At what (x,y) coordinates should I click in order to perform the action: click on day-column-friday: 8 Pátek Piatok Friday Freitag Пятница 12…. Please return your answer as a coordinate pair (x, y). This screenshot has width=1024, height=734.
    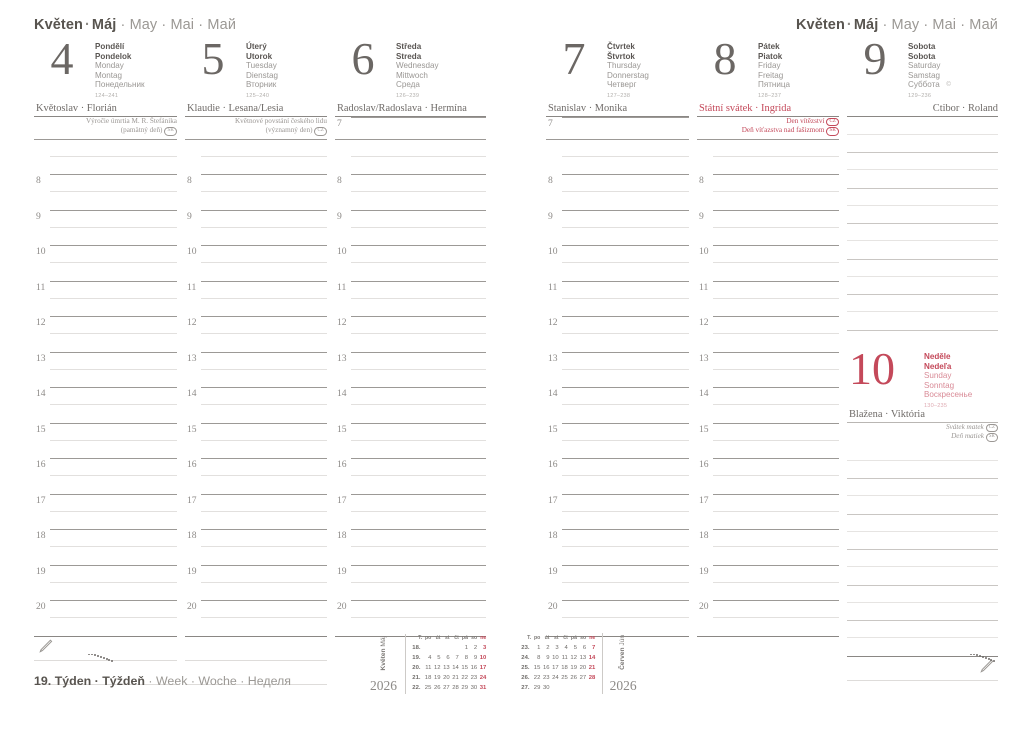
    Looking at the image, I should click on (772, 369).